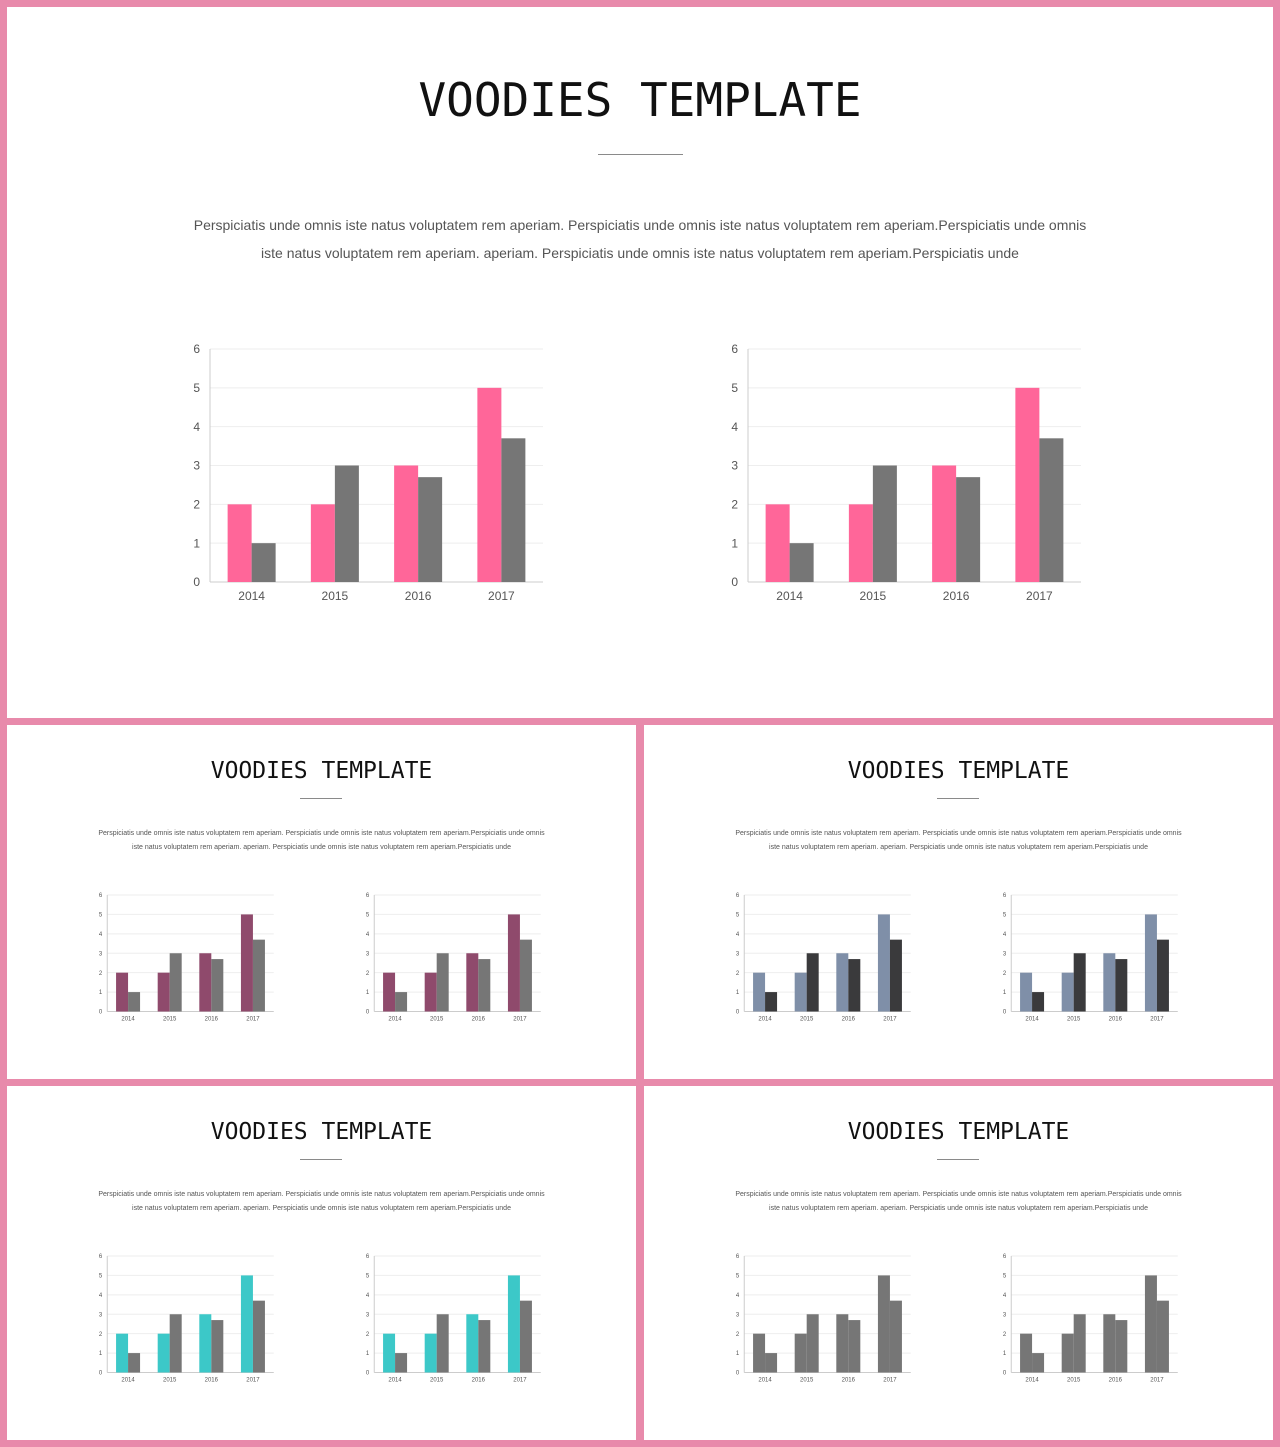  What do you see at coordinates (1005, 1277) in the screenshot?
I see `y-tick-label: 5` at bounding box center [1005, 1277].